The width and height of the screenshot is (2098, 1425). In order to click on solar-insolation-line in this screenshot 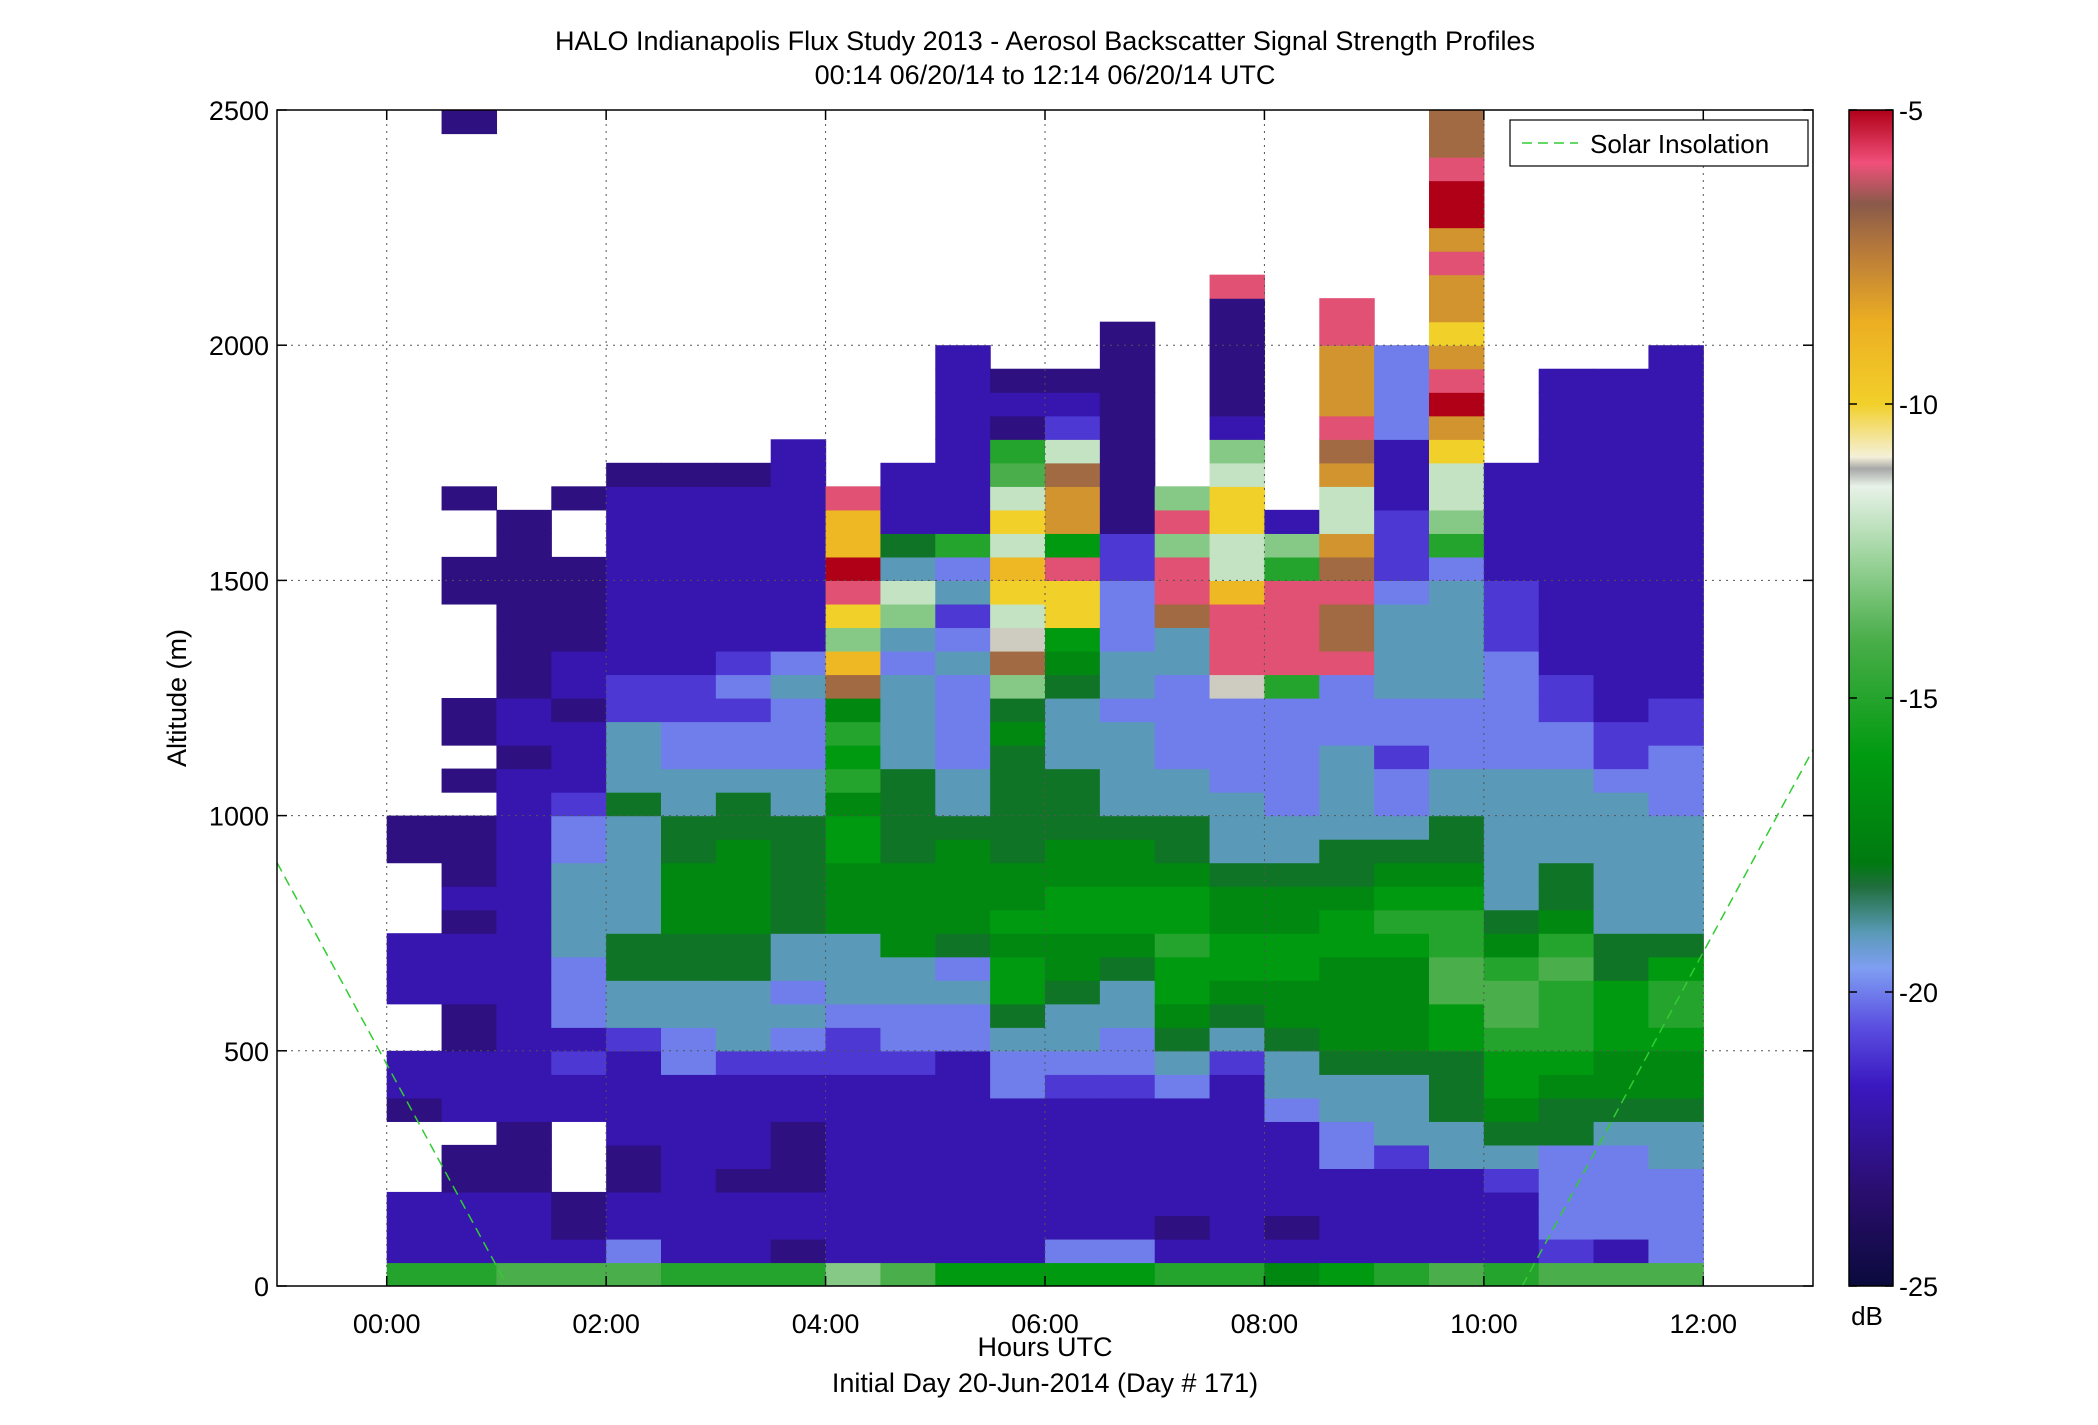, I will do `click(1667, 1017)`.